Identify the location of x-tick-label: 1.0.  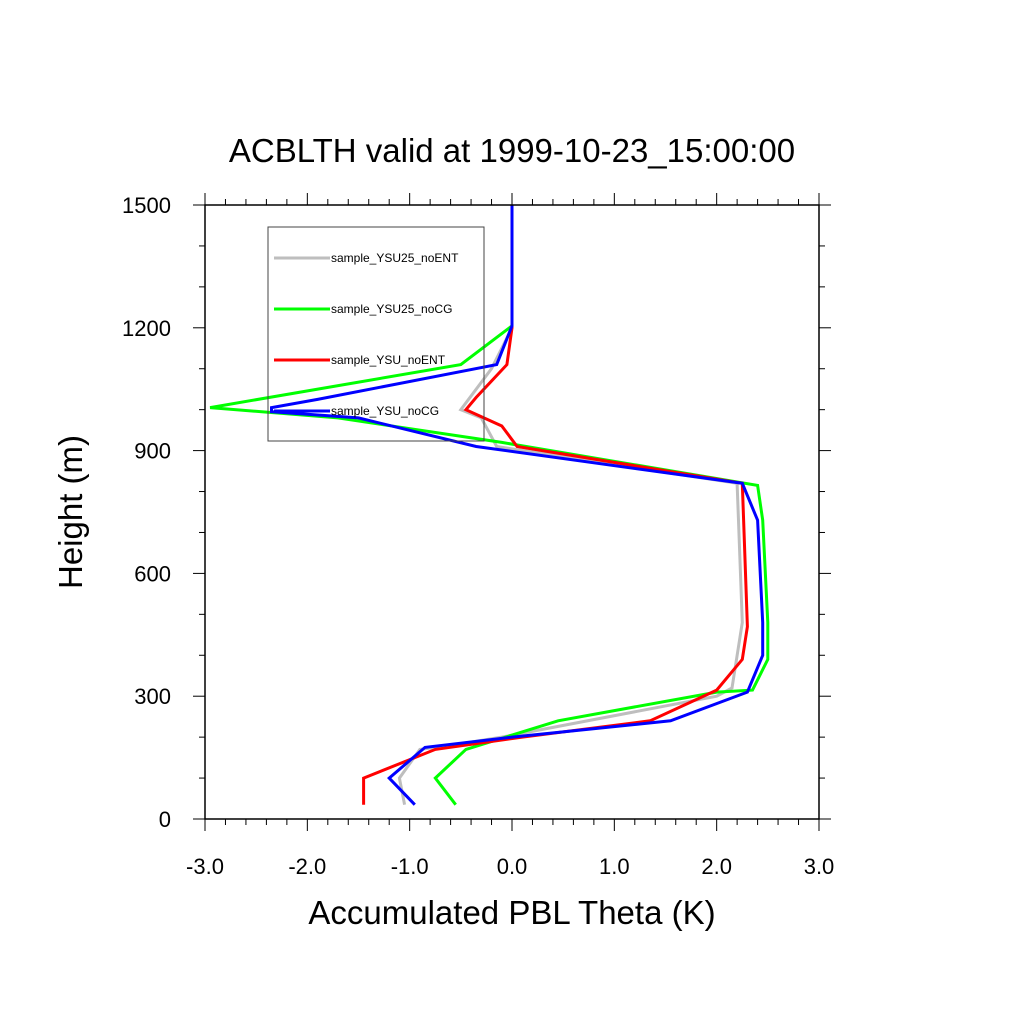
(614, 866).